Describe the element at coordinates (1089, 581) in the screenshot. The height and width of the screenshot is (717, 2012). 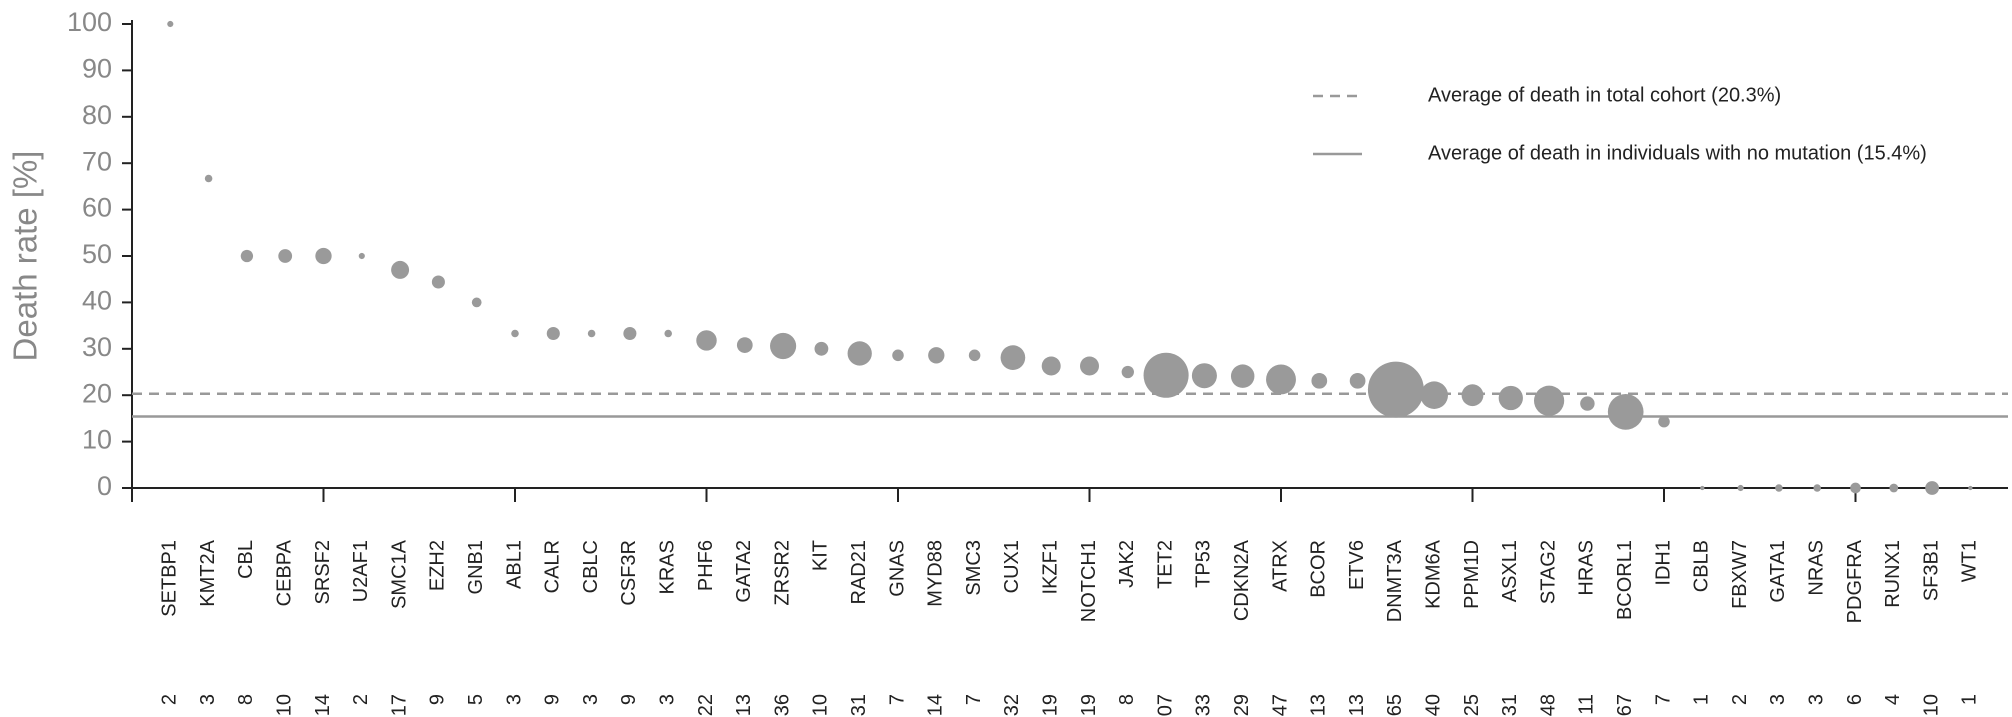
I see `x-tick-label: NOTCH1` at that location.